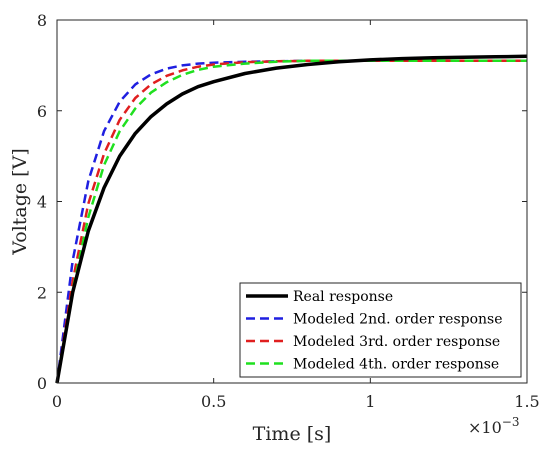  What do you see at coordinates (292, 434) in the screenshot?
I see `x-axis-label: Time [s]` at bounding box center [292, 434].